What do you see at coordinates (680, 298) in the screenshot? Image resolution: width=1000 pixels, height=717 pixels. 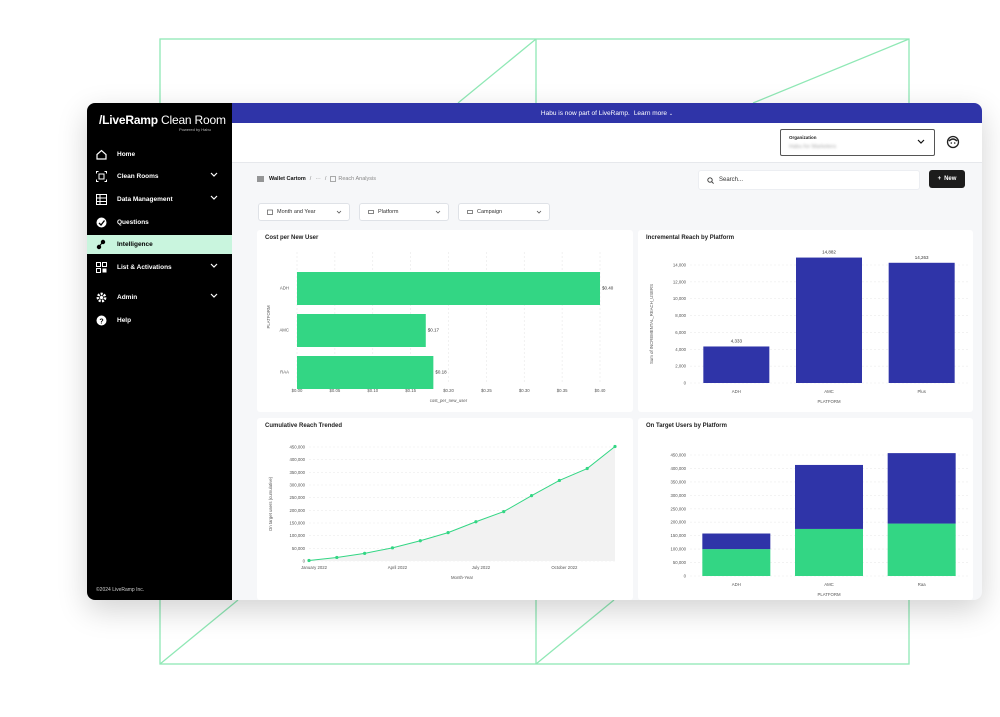 I see `y-tick-label: 10,000` at bounding box center [680, 298].